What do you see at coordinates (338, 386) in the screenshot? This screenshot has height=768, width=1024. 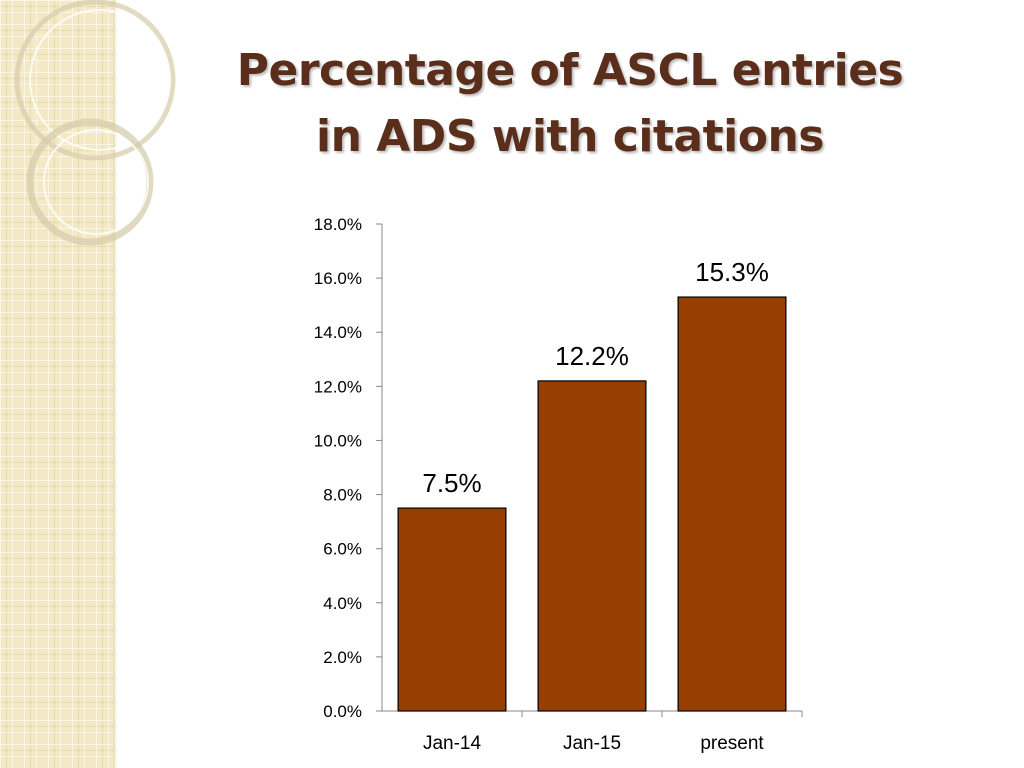 I see `y-tick-label: 12.0%` at bounding box center [338, 386].